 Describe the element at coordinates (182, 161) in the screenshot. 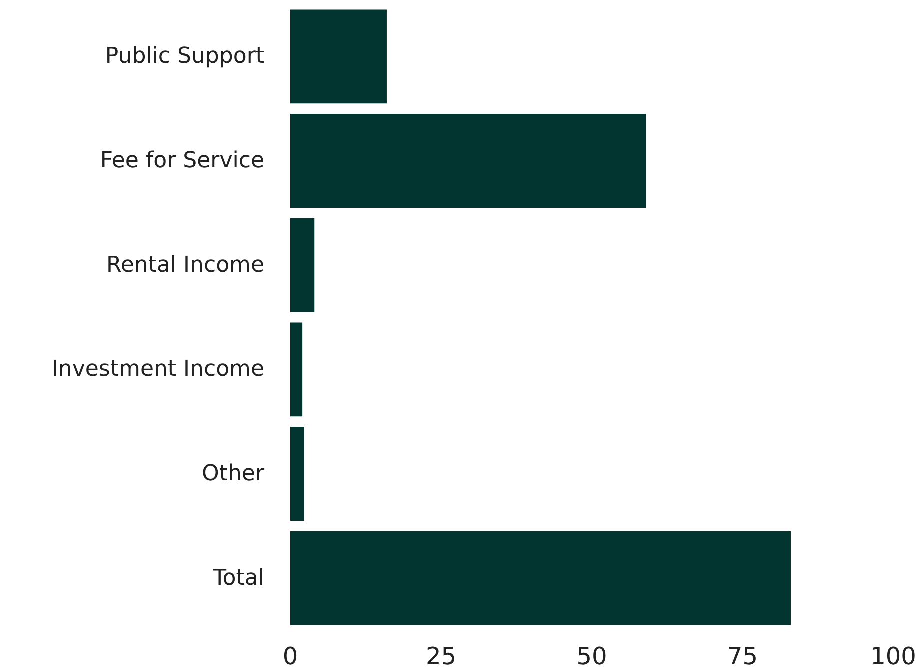

I see `y-tick-label: Fee for Service` at that location.